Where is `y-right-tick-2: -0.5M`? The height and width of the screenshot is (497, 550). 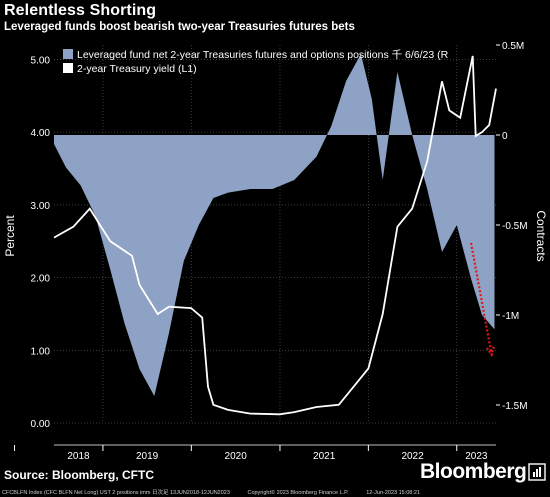 y-right-tick-2: -0.5M is located at coordinates (515, 226).